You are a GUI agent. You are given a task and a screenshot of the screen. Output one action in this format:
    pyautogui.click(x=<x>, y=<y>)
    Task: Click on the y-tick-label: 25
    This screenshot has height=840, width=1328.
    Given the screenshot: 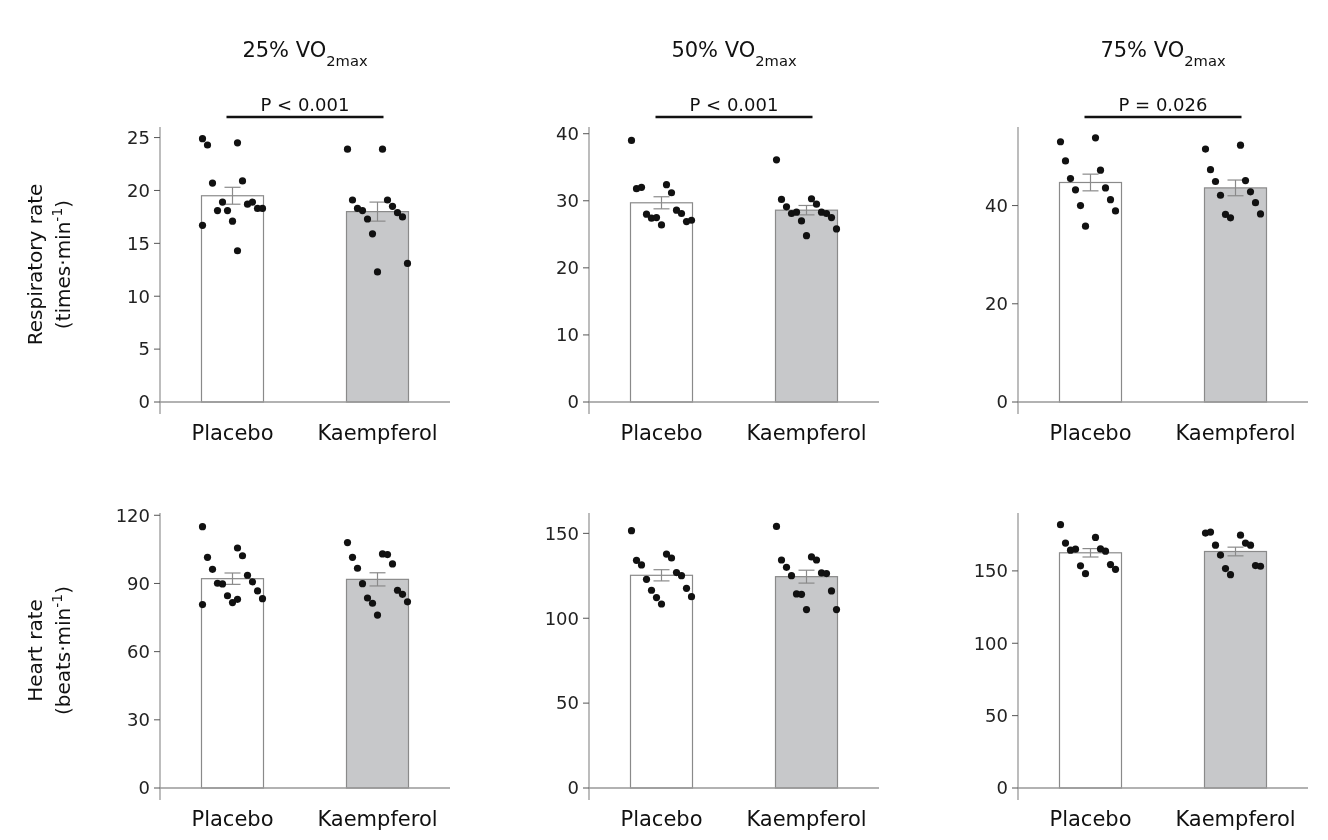 What is the action you would take?
    pyautogui.click(x=138, y=137)
    